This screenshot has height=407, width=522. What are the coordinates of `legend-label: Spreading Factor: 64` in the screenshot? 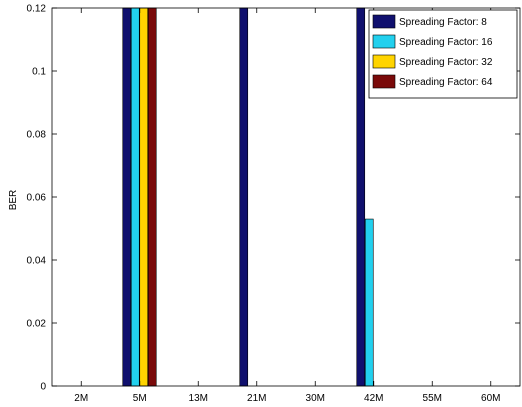 It's located at (446, 82).